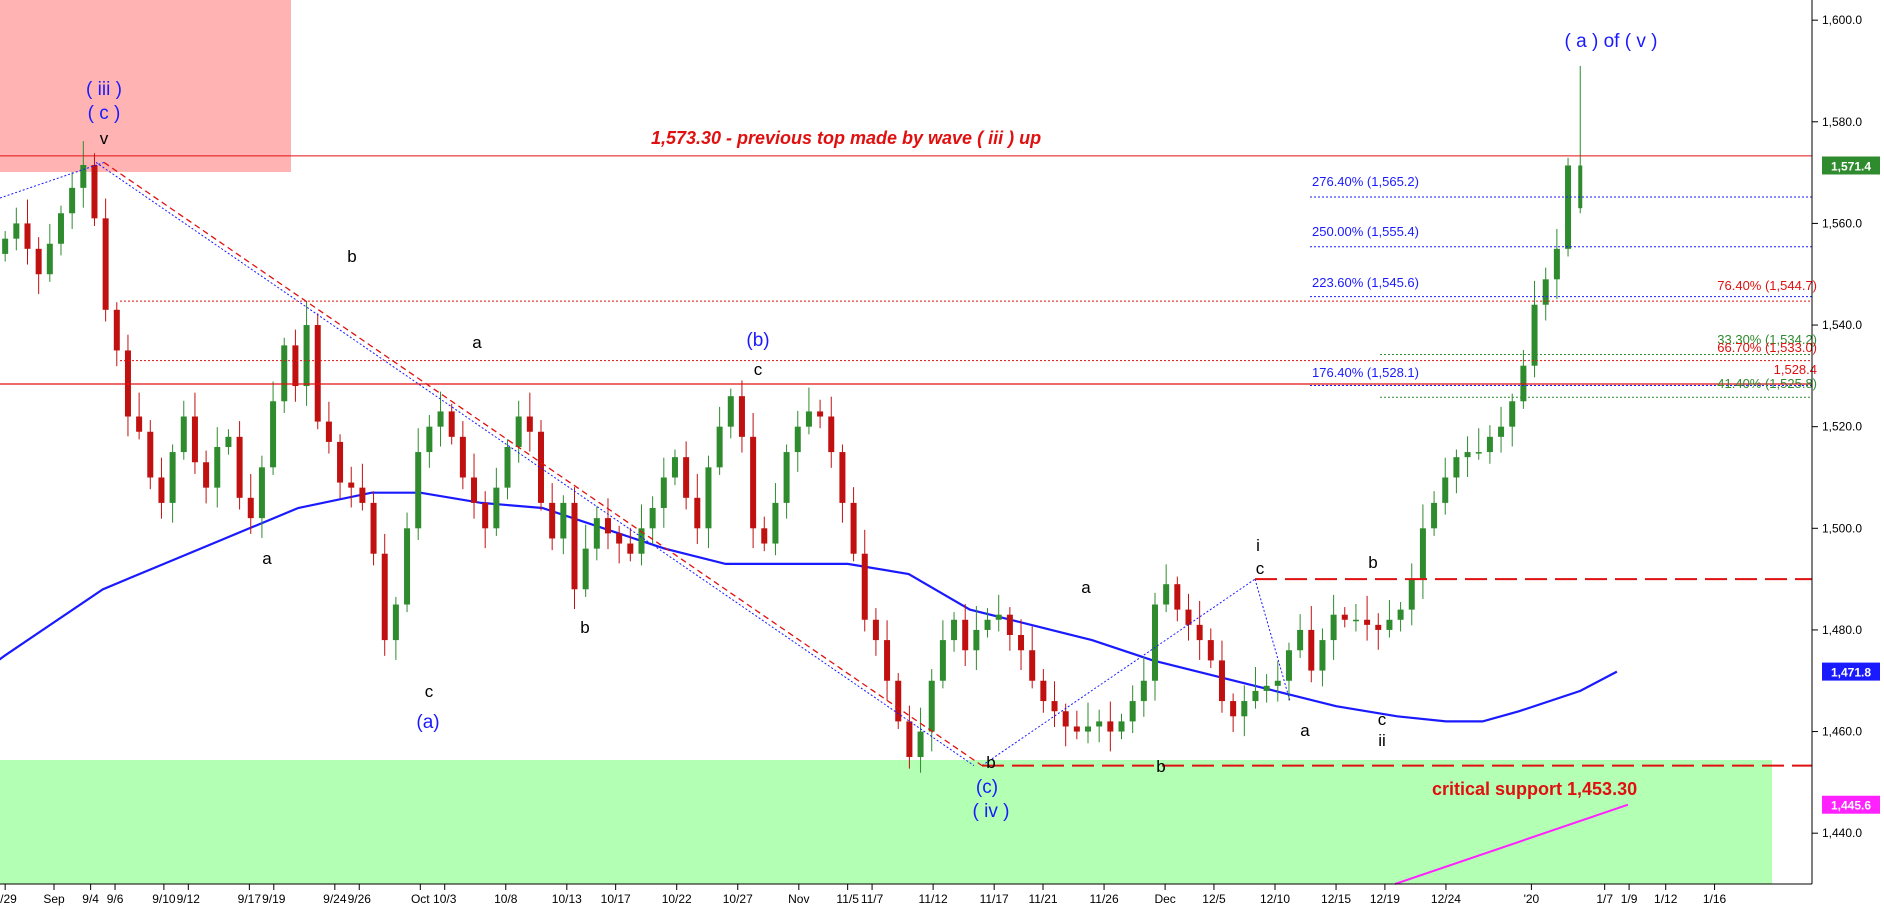  I want to click on fib-1528-label: 1,528.4, so click(1795, 369).